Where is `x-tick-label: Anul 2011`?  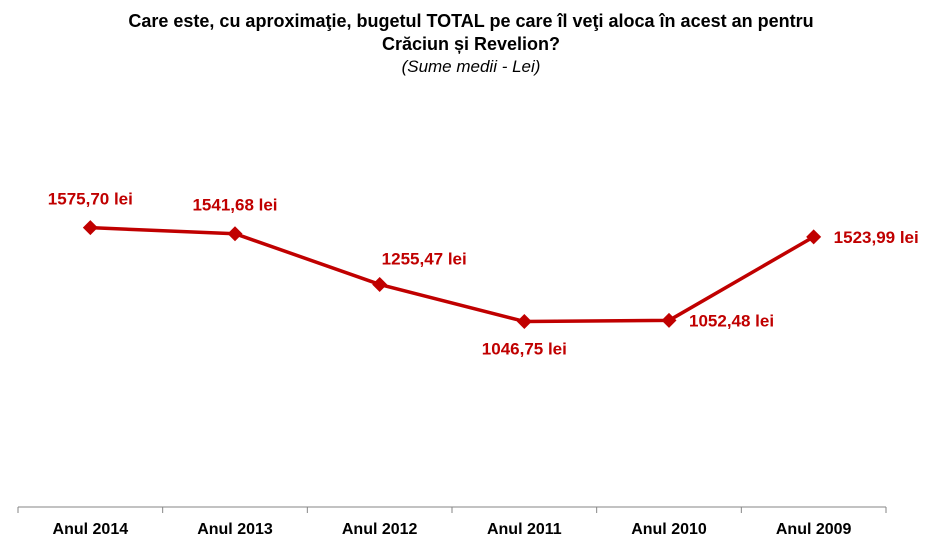 x-tick-label: Anul 2011 is located at coordinates (524, 529).